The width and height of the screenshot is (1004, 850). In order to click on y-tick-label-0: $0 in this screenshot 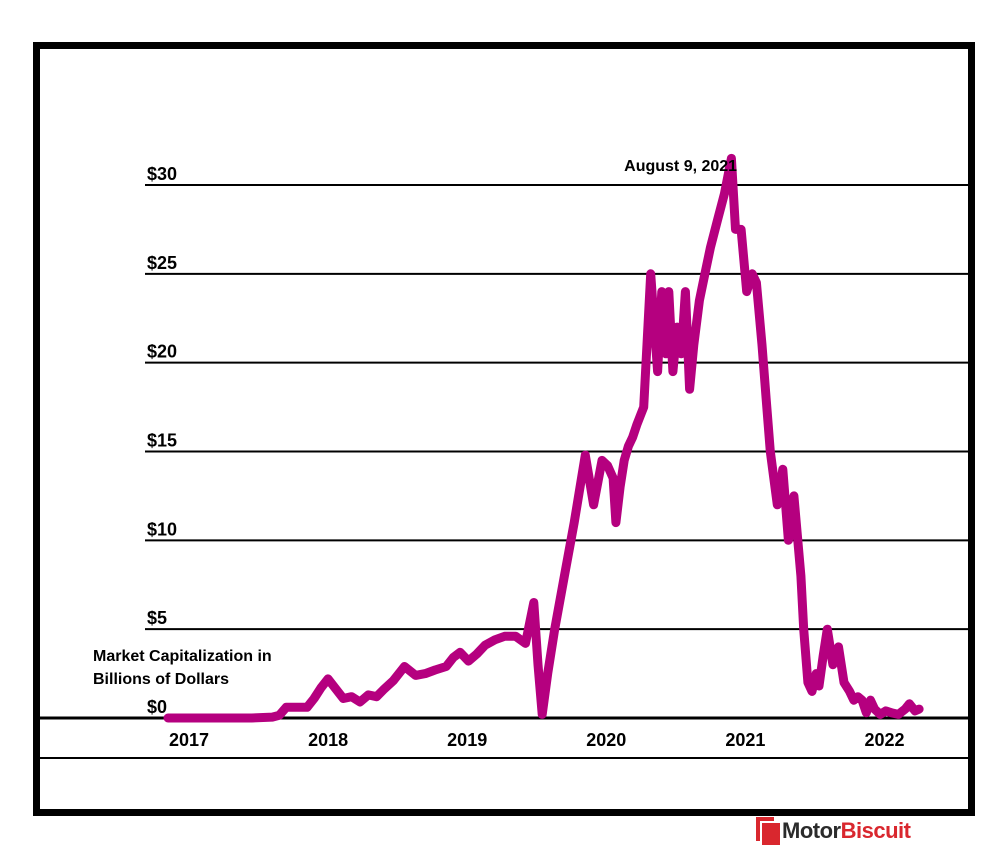, I will do `click(157, 707)`.